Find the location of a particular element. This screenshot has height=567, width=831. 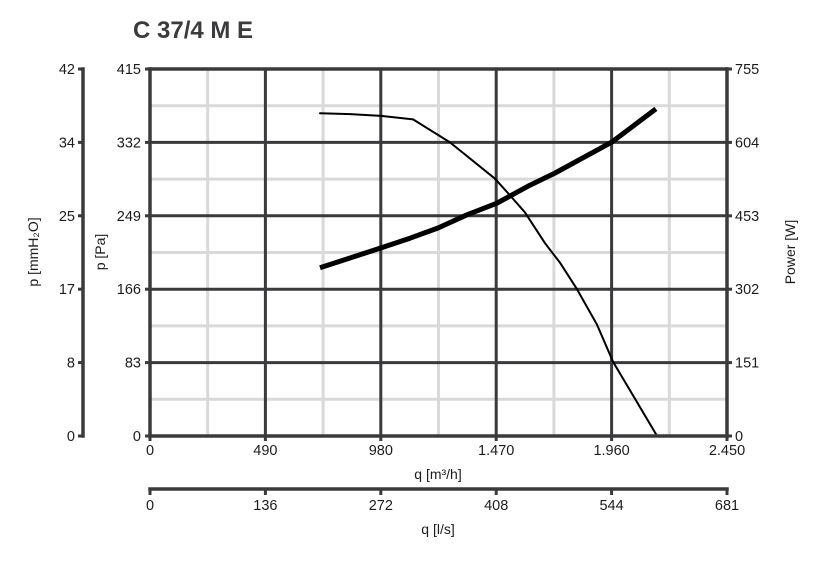

y-tick-label-pa: 415 is located at coordinates (129, 70).